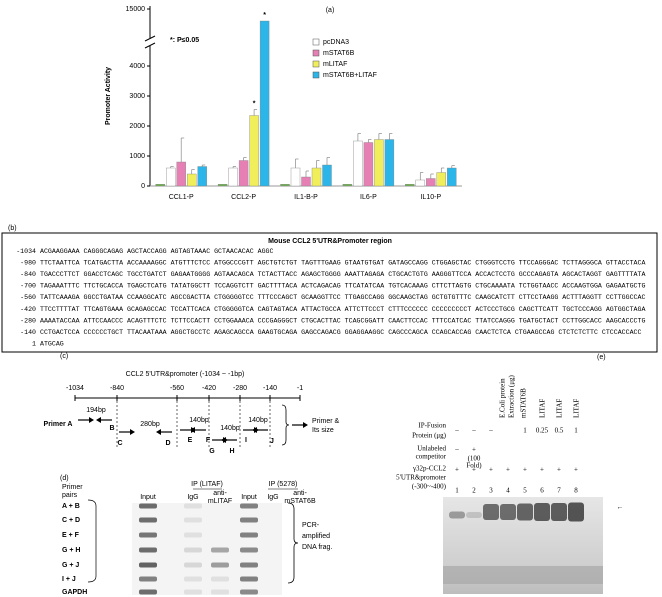  Describe the element at coordinates (28, 332) in the screenshot. I see `sequence-position: -140` at that location.